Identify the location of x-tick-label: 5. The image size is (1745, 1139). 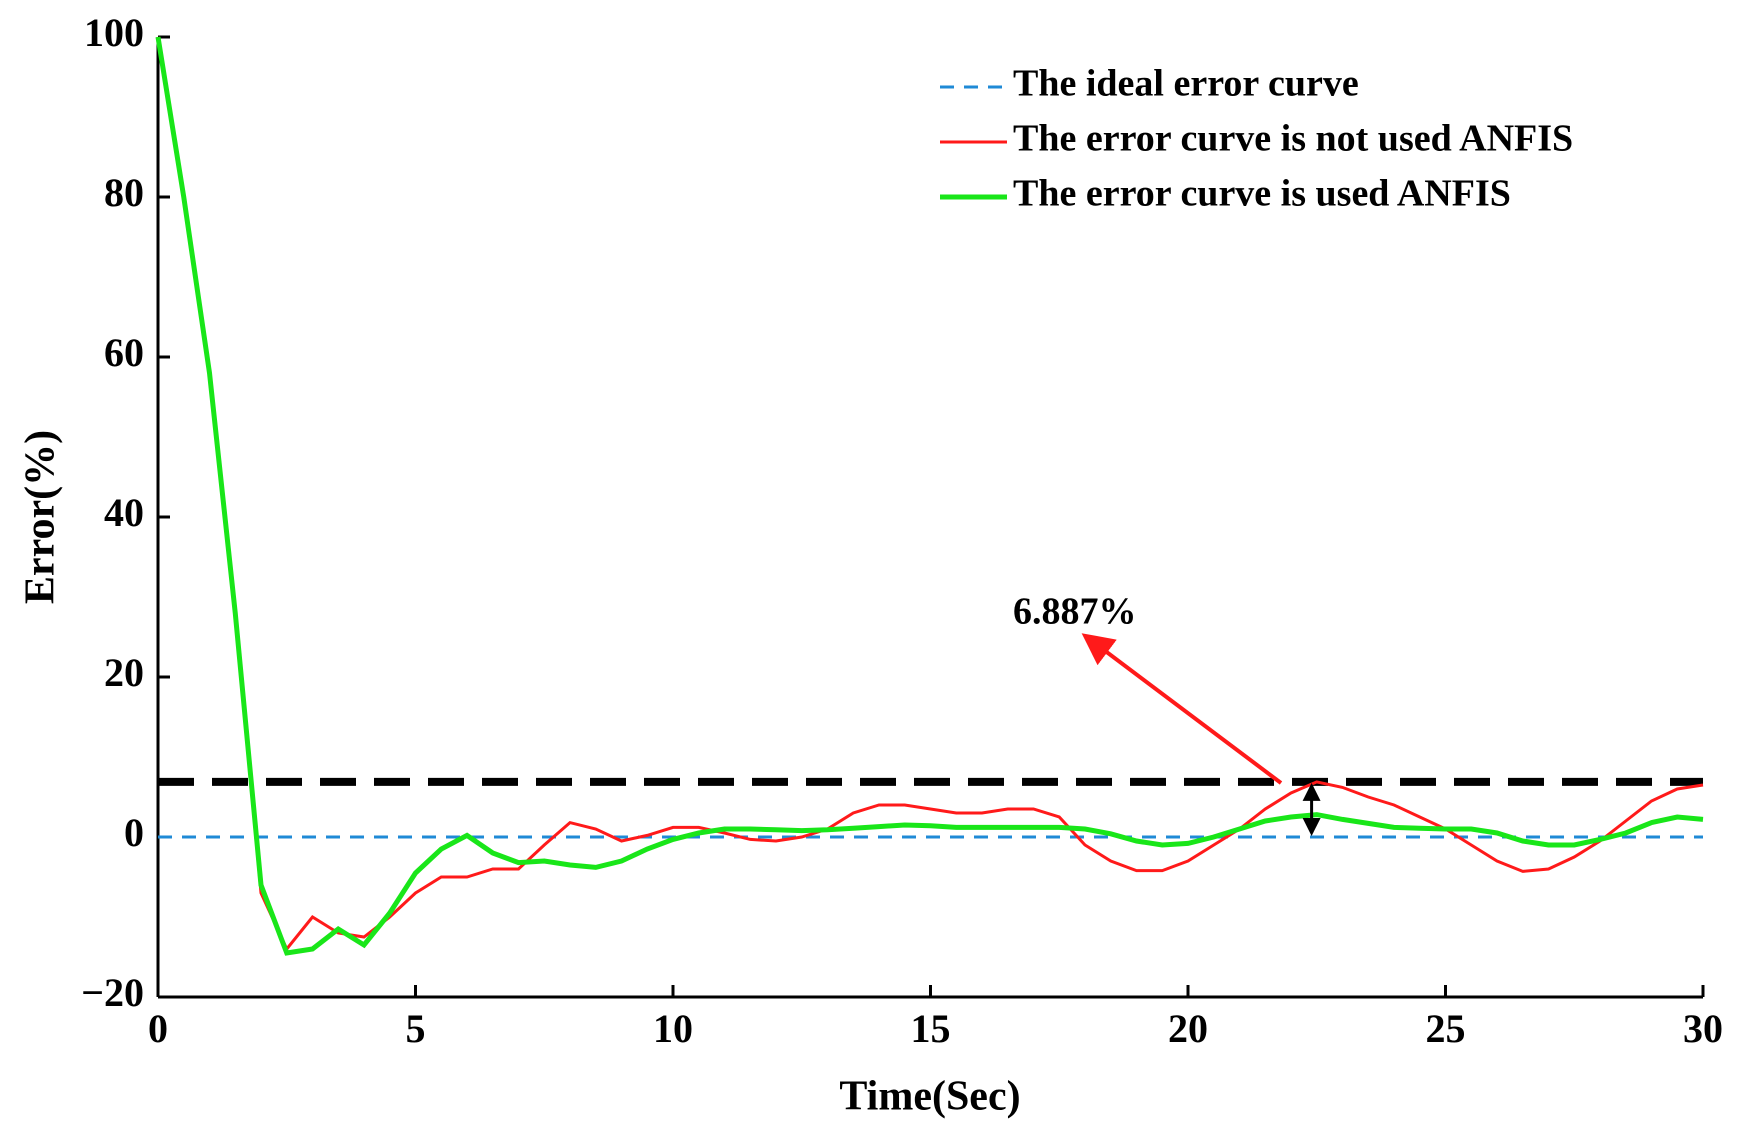
(416, 1028).